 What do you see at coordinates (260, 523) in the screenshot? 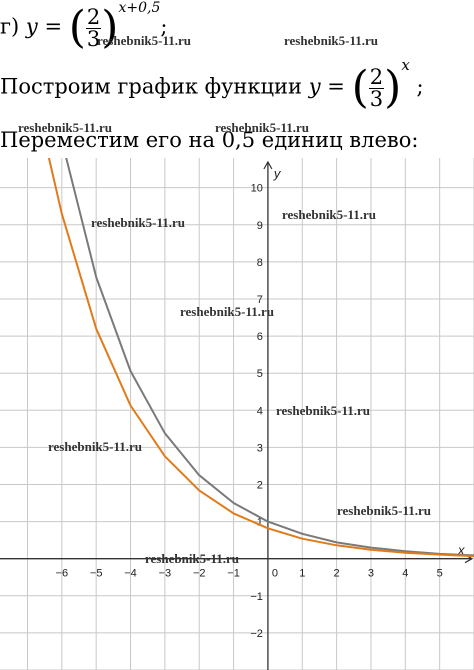
I see `y-tick-label: 1` at bounding box center [260, 523].